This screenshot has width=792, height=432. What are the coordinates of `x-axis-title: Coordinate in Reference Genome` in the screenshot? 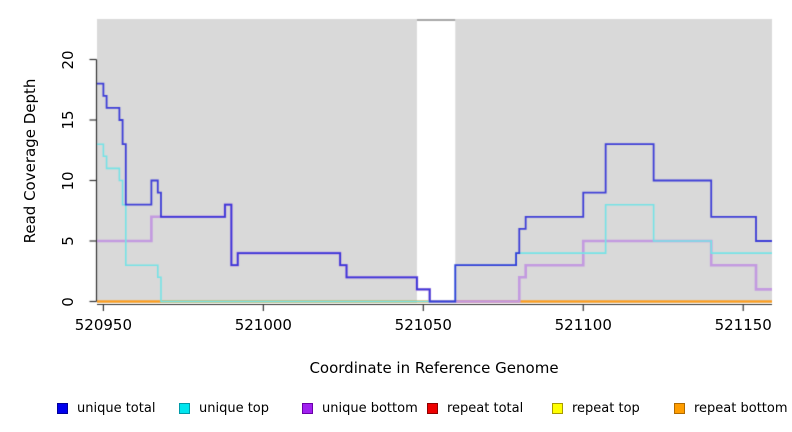 It's located at (434, 368).